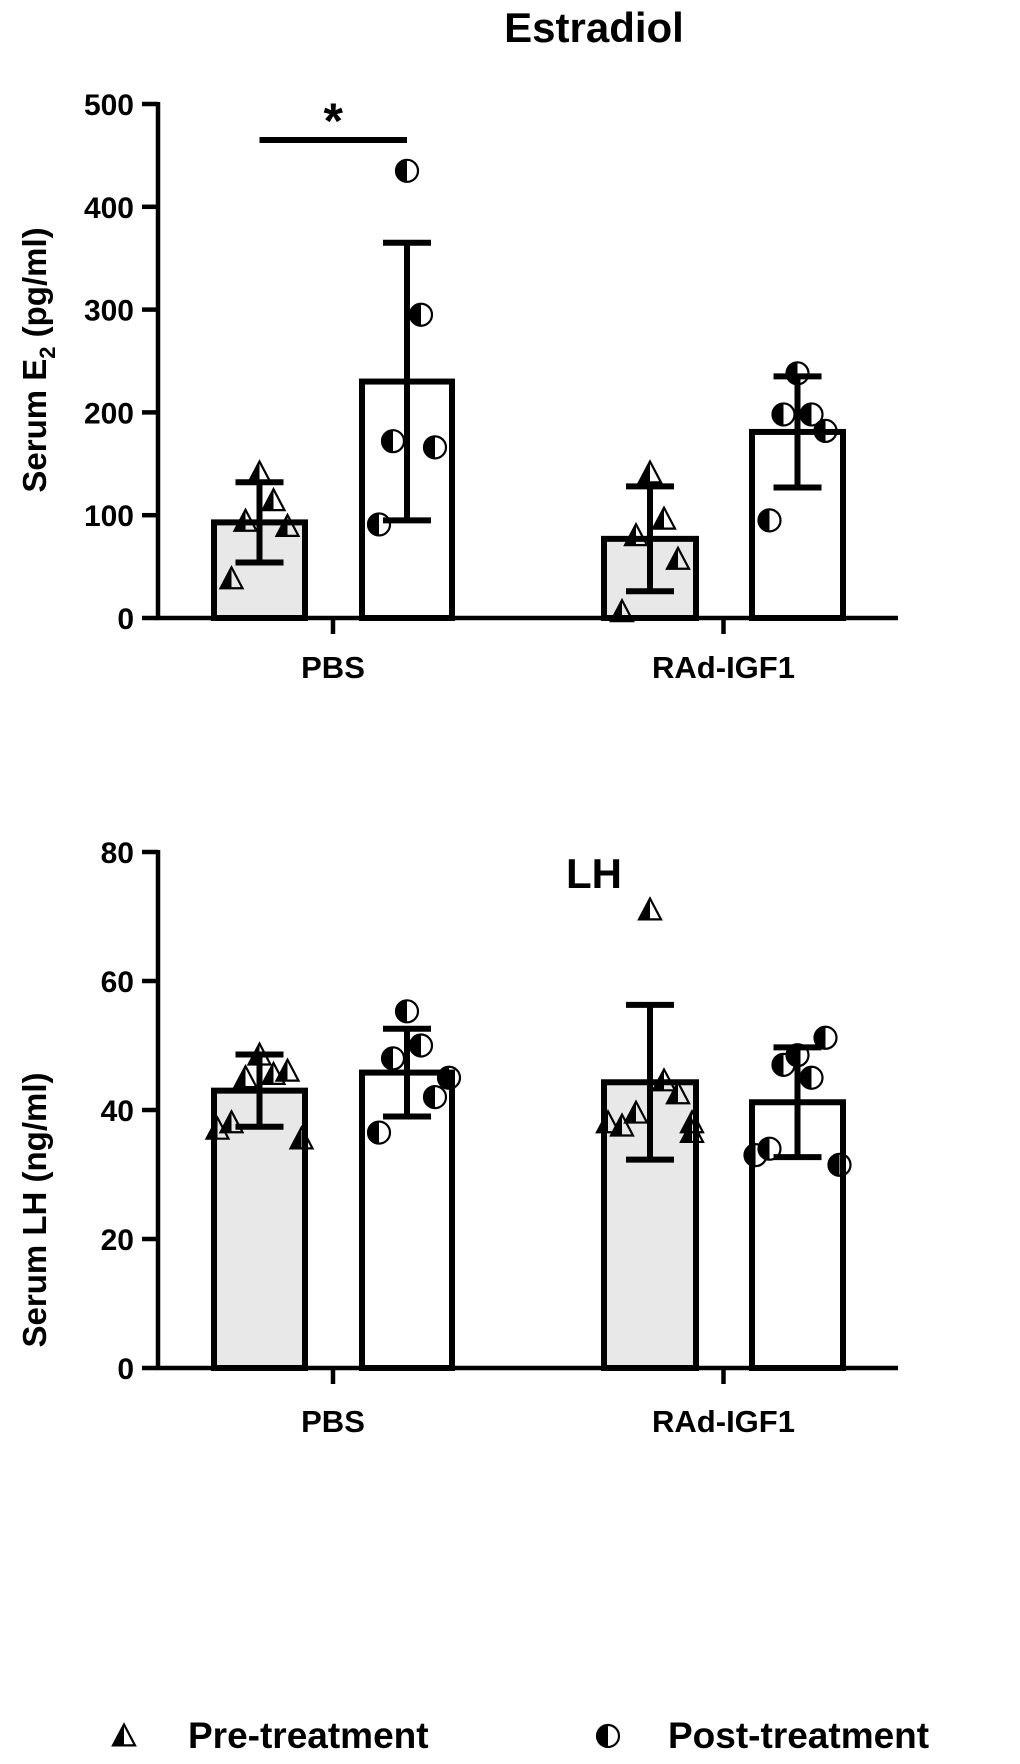 This screenshot has width=1020, height=1764. Describe the element at coordinates (109, 311) in the screenshot. I see `y-tick-label: 300` at that location.